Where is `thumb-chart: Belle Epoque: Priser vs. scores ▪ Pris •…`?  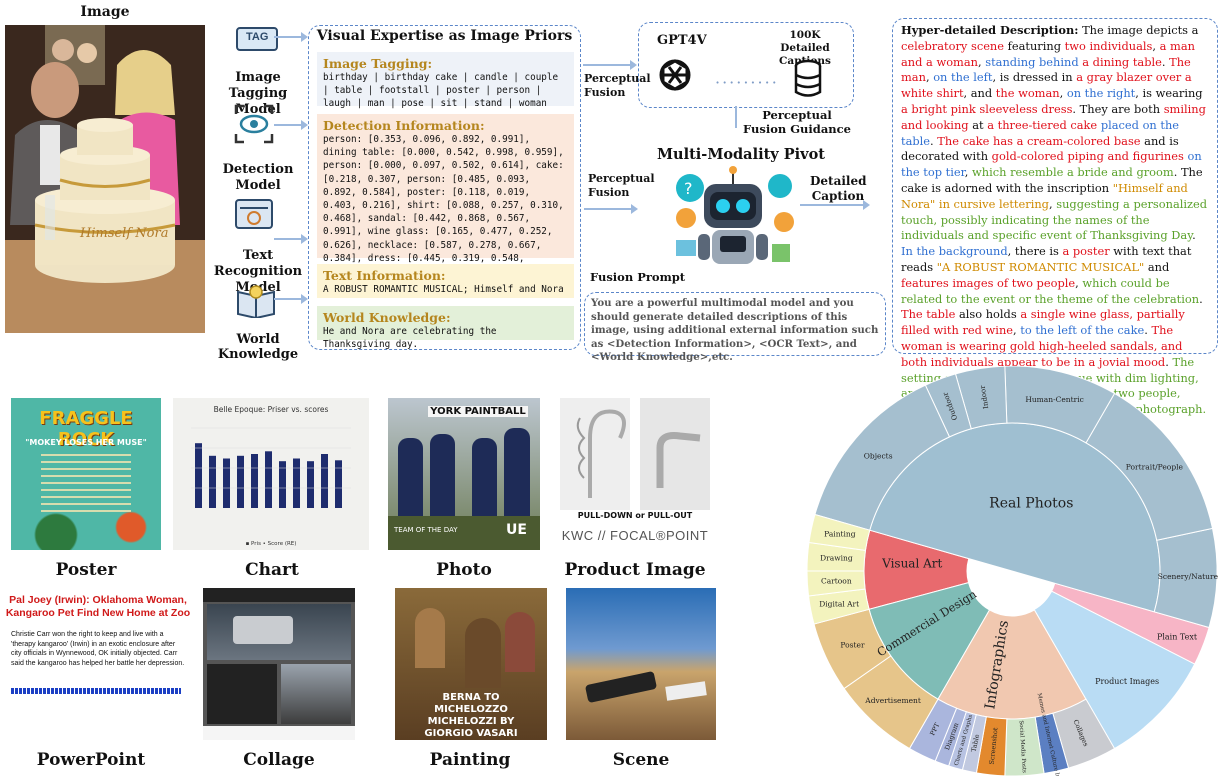
thumb-chart: Belle Epoque: Priser vs. scores ▪ Pris •… is located at coordinates (271, 474).